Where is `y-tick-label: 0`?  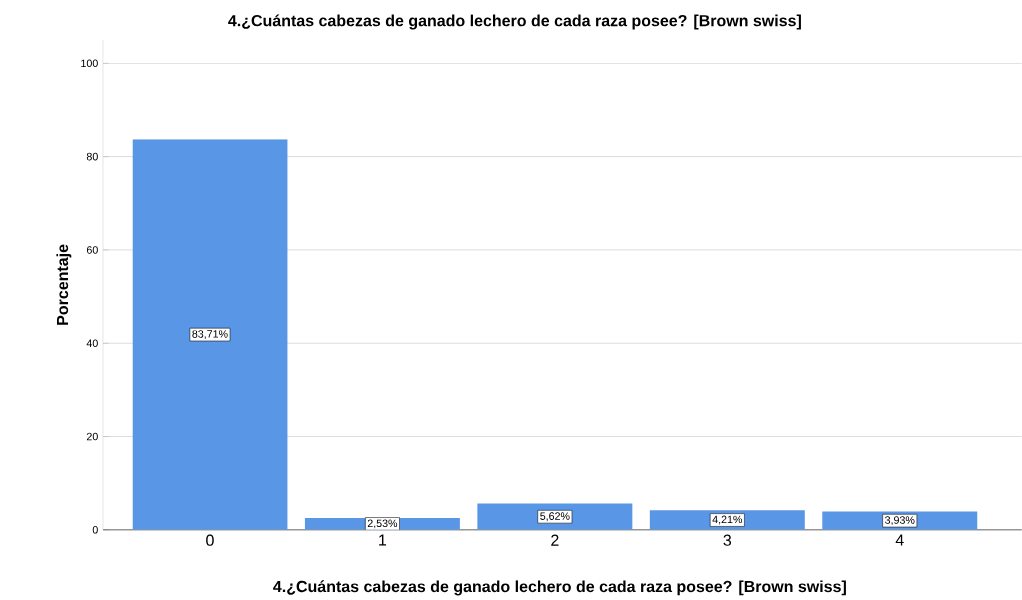
y-tick-label: 0 is located at coordinates (95, 530).